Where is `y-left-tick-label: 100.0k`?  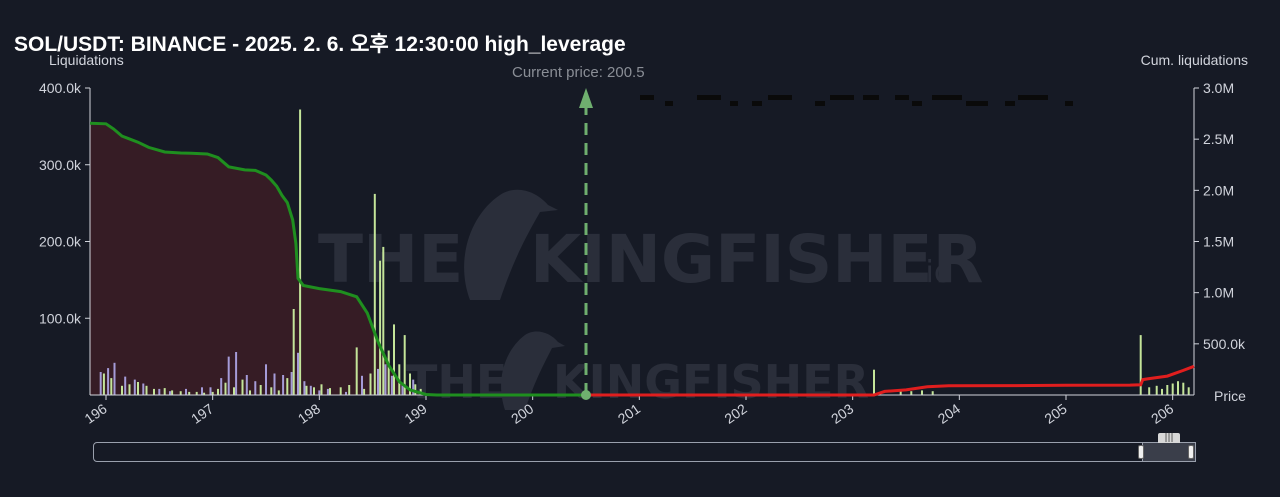 y-left-tick-label: 100.0k is located at coordinates (60, 318).